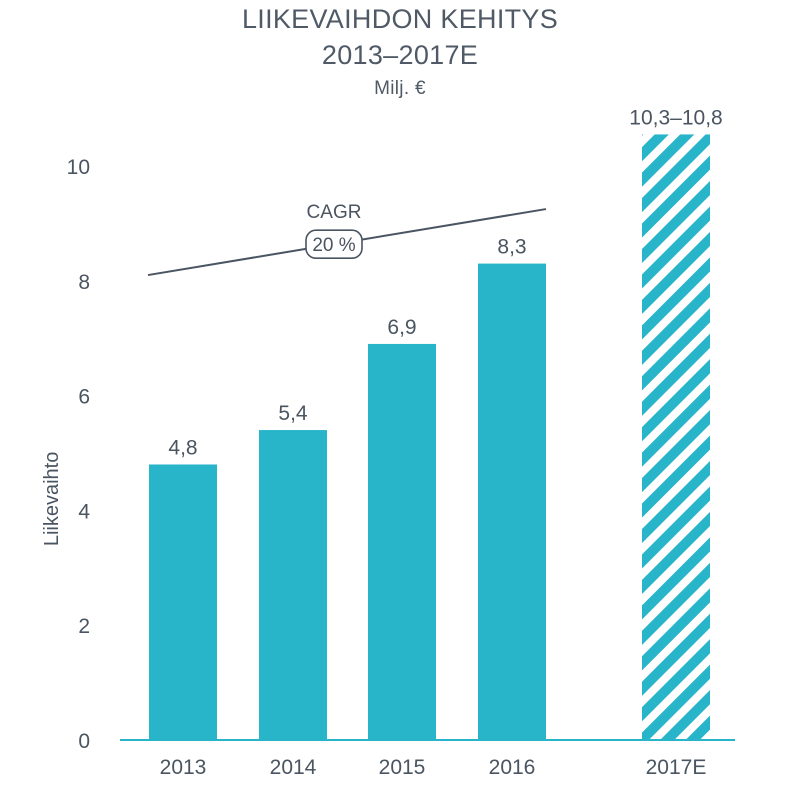 The height and width of the screenshot is (800, 800). What do you see at coordinates (183, 602) in the screenshot?
I see `bar-2013` at bounding box center [183, 602].